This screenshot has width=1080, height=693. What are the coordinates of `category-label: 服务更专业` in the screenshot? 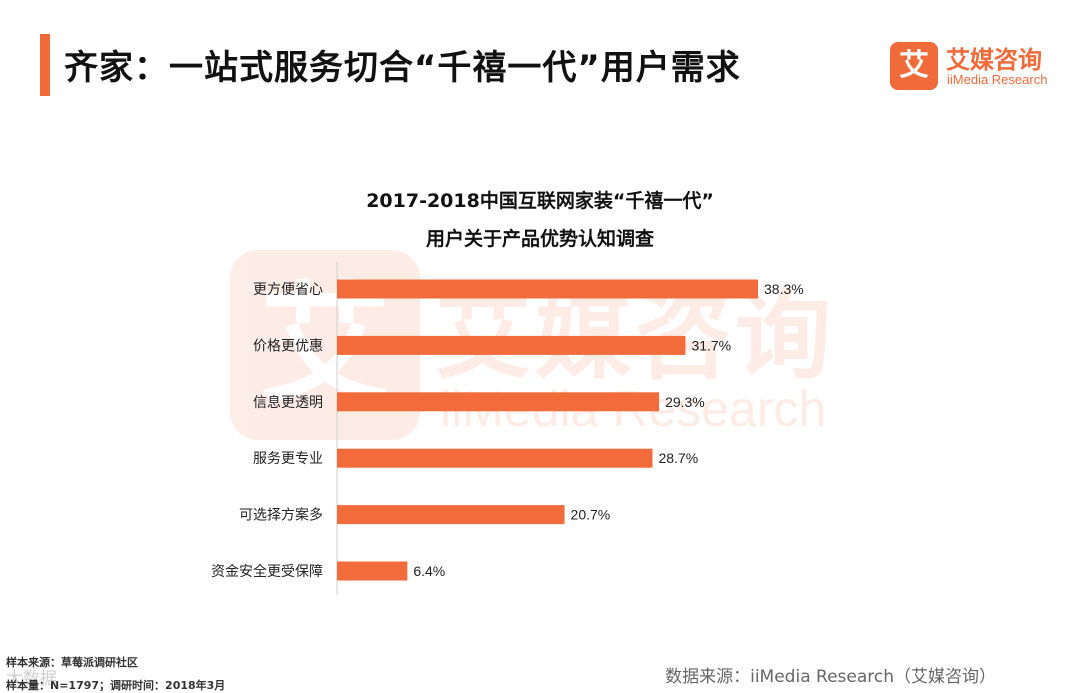 It's located at (288, 459).